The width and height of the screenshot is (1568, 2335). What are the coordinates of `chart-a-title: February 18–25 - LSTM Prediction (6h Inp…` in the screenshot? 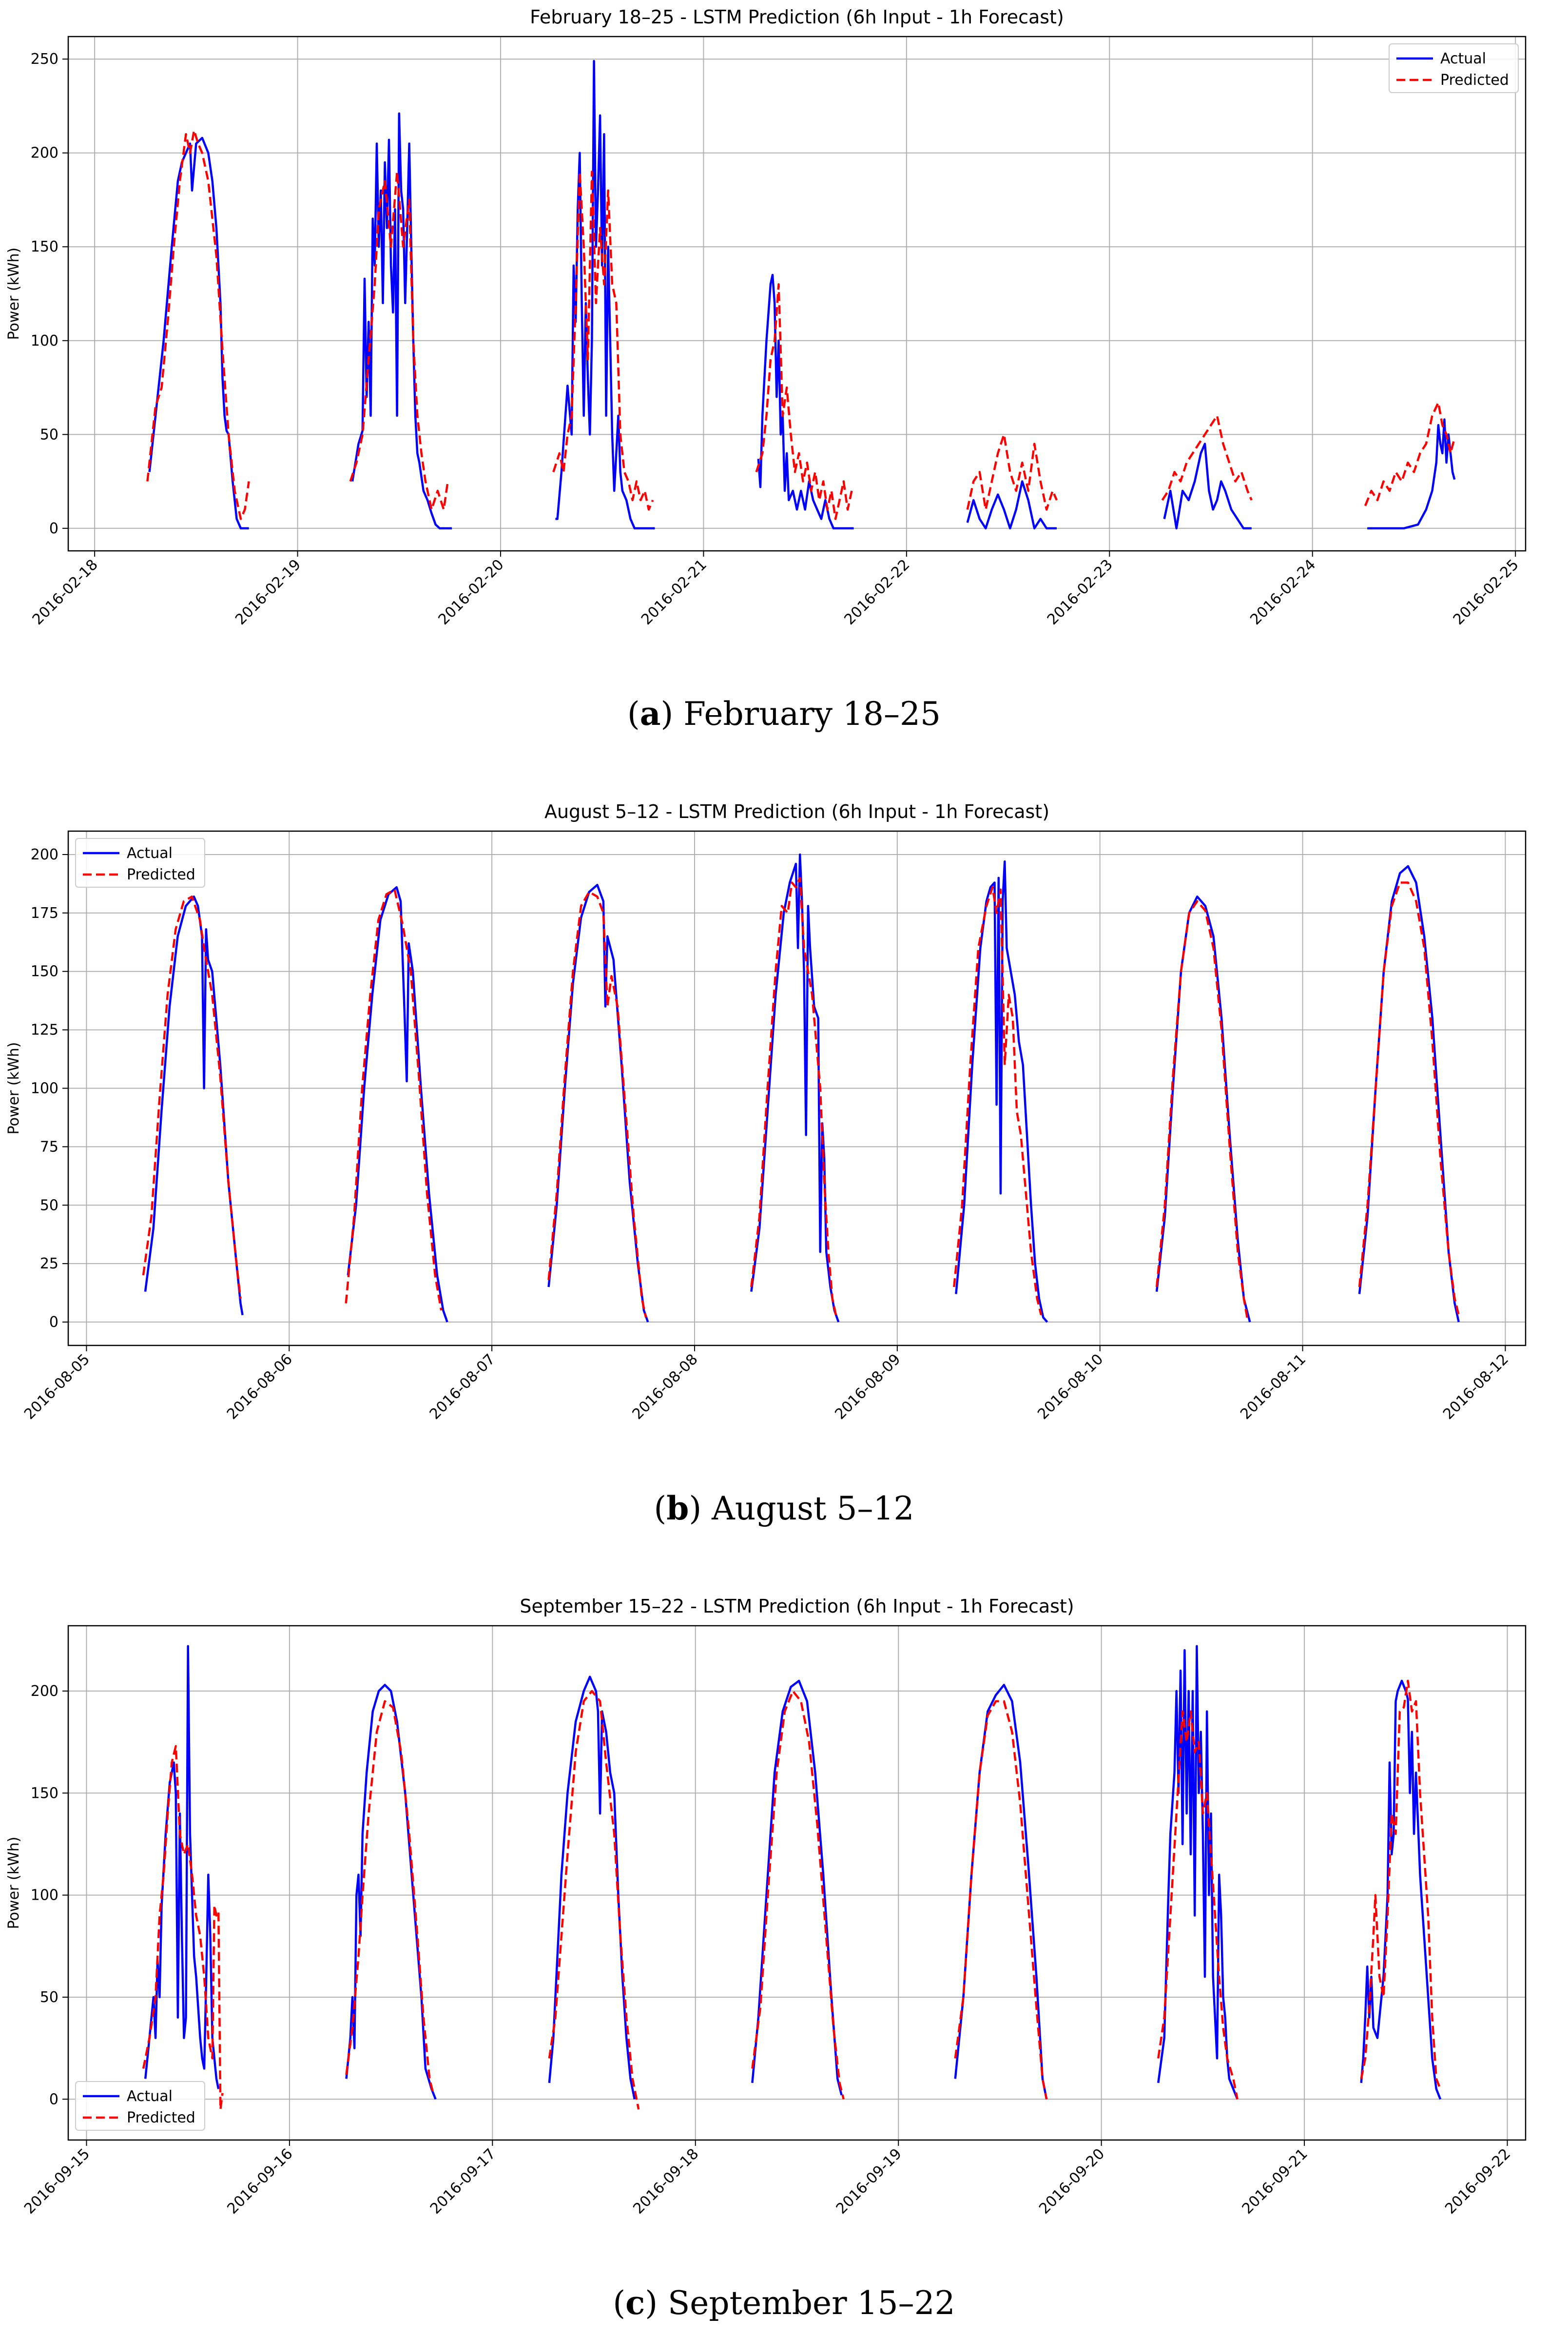 It's located at (797, 17).